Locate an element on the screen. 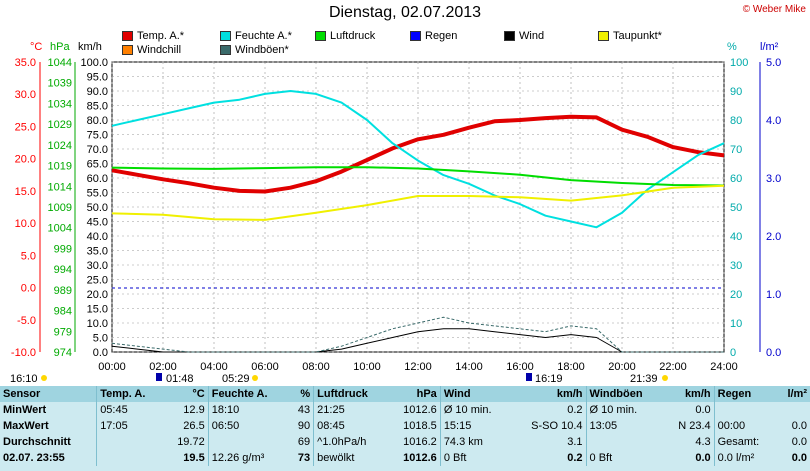 This screenshot has width=810, height=471. humidity-tick-label: 80 is located at coordinates (736, 121).